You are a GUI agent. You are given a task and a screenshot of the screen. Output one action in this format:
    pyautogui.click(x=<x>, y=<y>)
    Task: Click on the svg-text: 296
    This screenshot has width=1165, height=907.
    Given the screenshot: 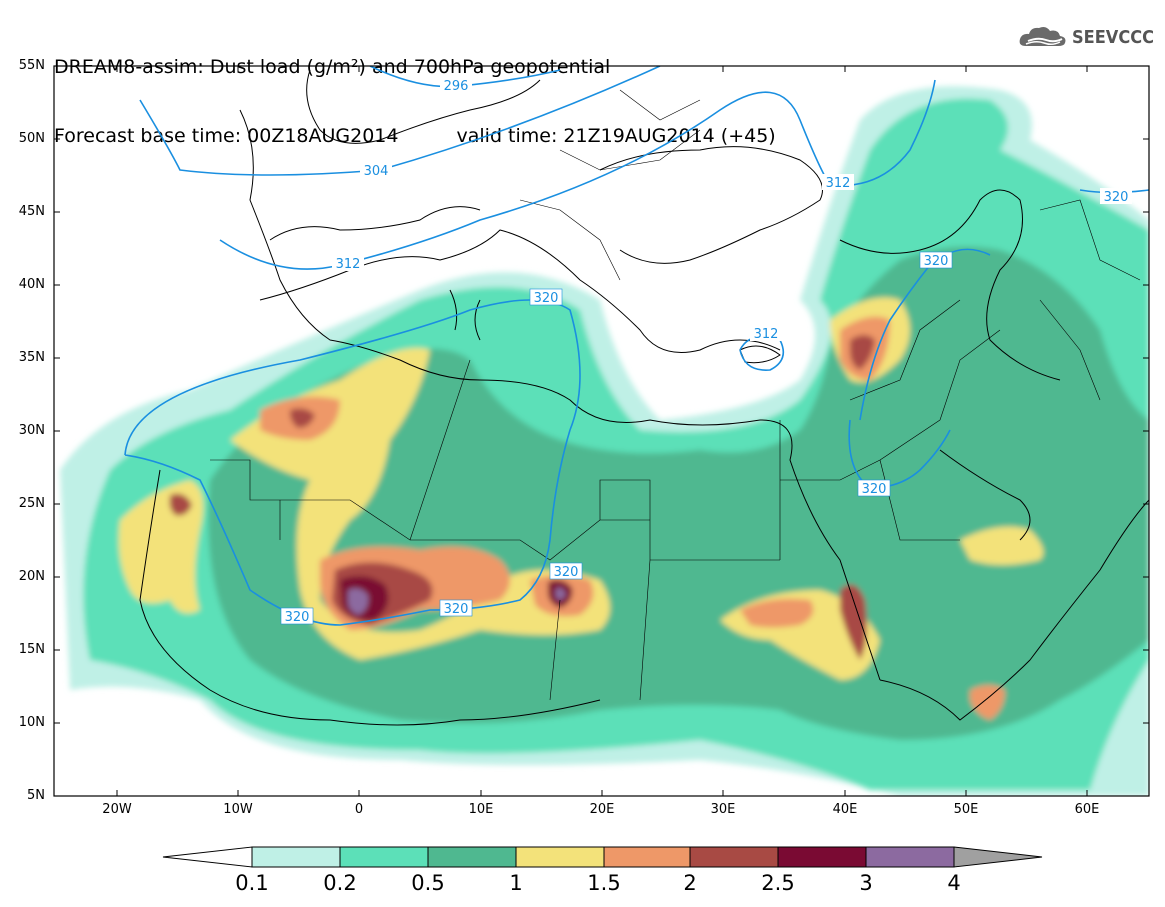 What is the action you would take?
    pyautogui.click(x=456, y=86)
    